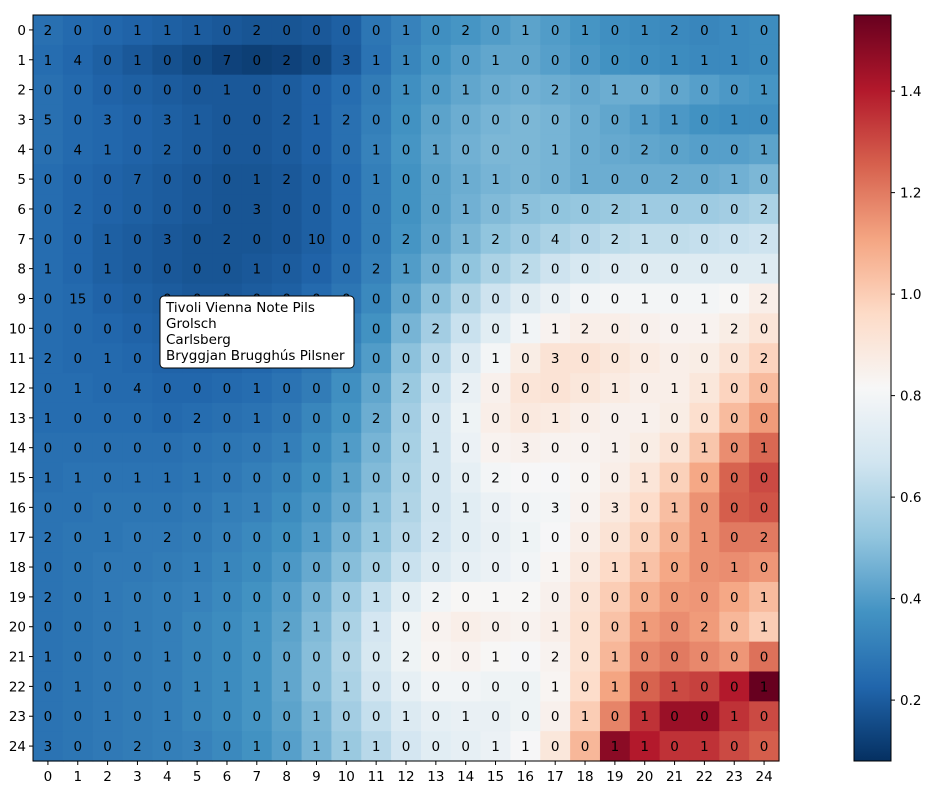 This screenshot has height=809, width=938. What do you see at coordinates (674, 31) in the screenshot?
I see `cell-label-0-21: 2` at bounding box center [674, 31].